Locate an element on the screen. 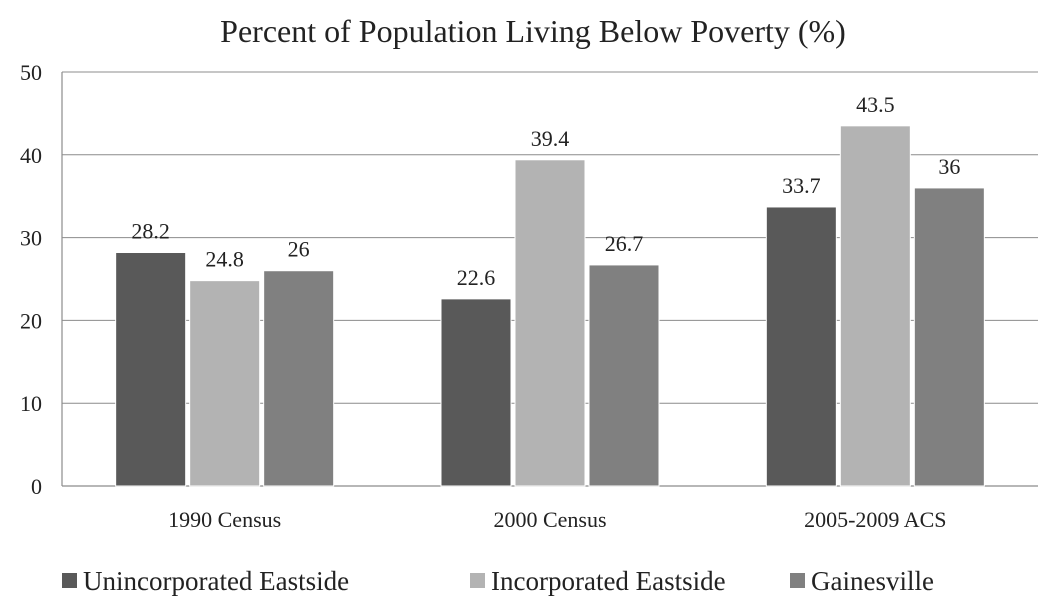 The width and height of the screenshot is (1050, 600). data-label: 26.7 is located at coordinates (624, 243).